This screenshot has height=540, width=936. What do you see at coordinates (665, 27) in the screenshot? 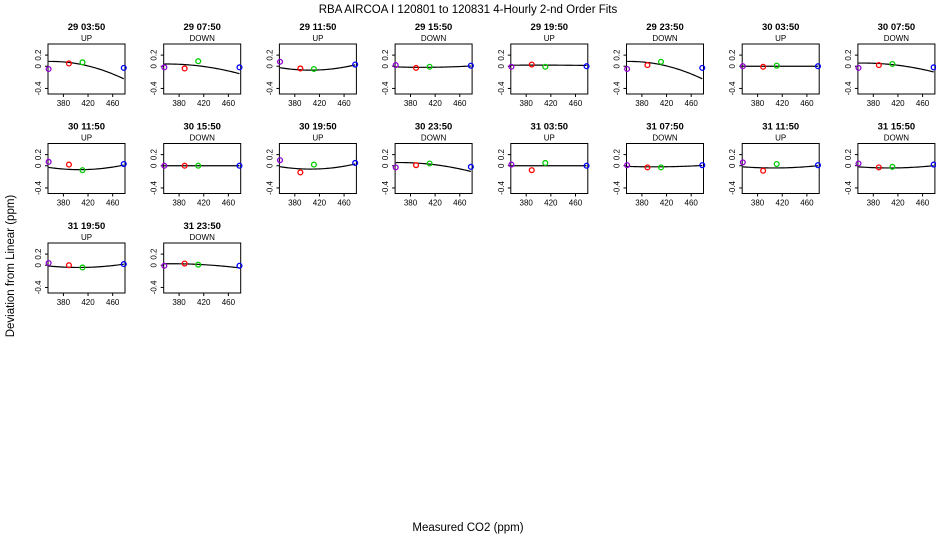
I see `panel-title: 29 23:50` at bounding box center [665, 27].